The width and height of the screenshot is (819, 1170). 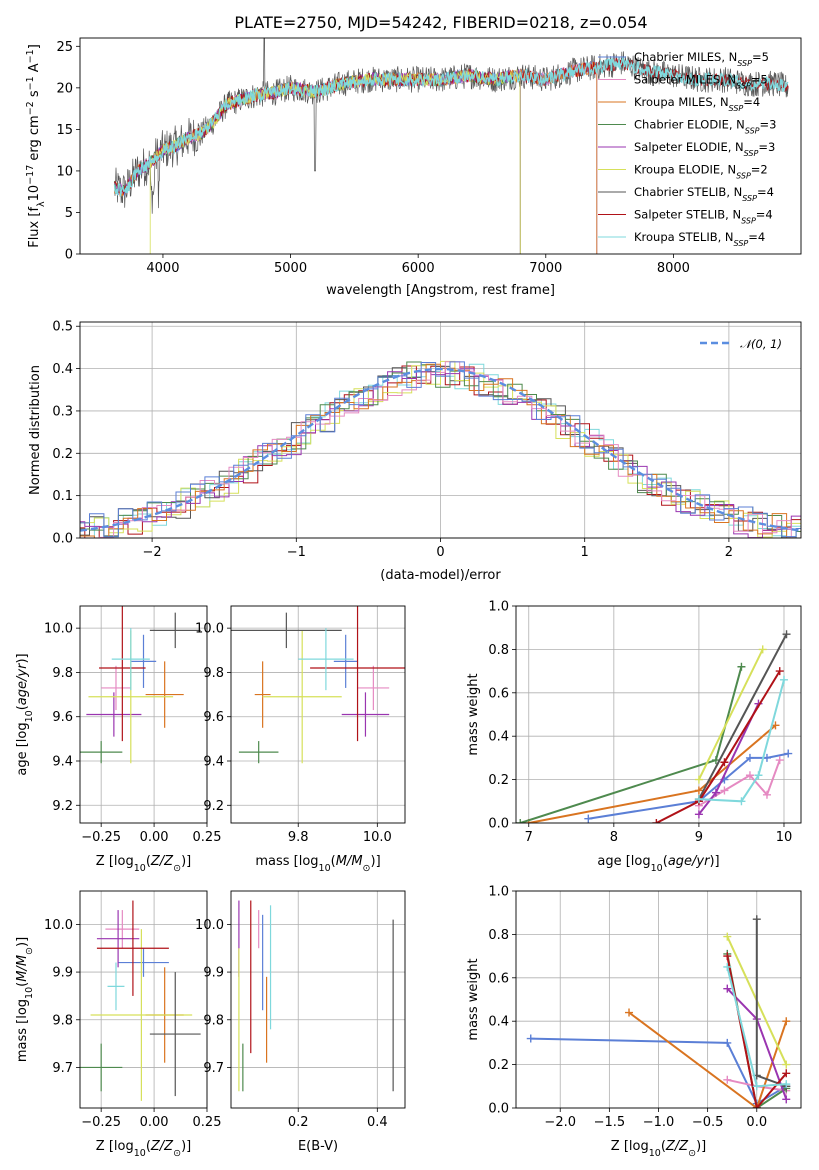 What do you see at coordinates (498, 650) in the screenshot?
I see `y-tick-label: 0.8` at bounding box center [498, 650].